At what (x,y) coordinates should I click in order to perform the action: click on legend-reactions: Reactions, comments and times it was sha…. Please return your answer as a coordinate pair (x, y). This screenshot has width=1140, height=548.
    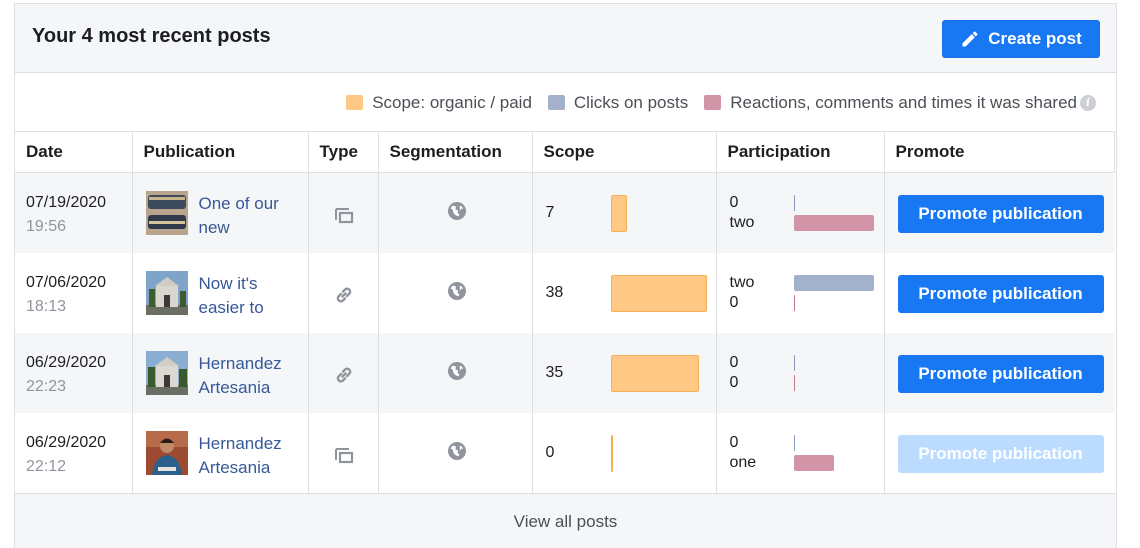
    Looking at the image, I should click on (900, 103).